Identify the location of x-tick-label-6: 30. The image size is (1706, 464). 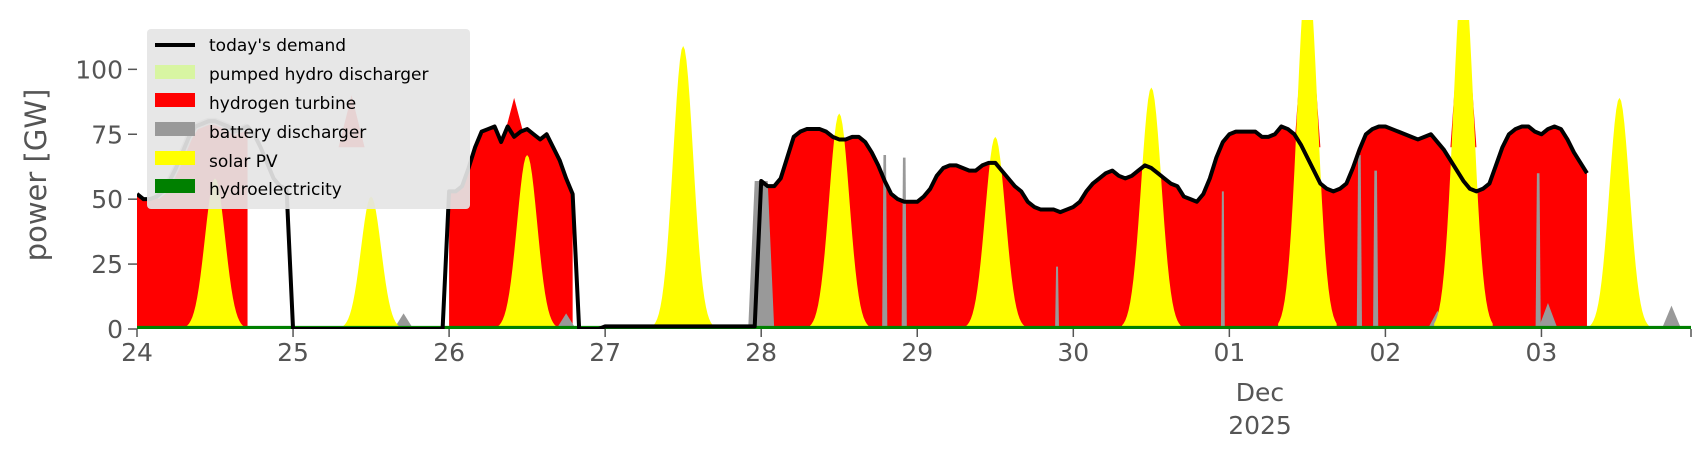
(1073, 352).